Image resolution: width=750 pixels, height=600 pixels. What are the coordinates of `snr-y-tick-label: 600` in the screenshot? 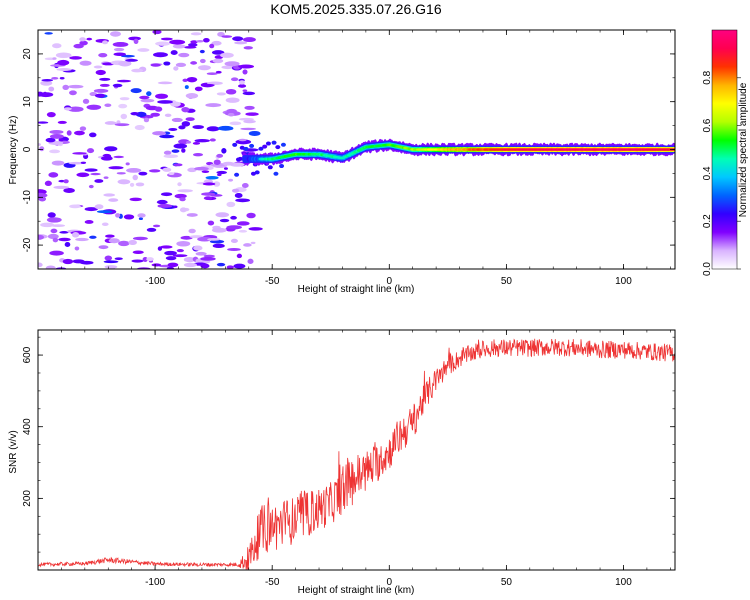 It's located at (27, 354).